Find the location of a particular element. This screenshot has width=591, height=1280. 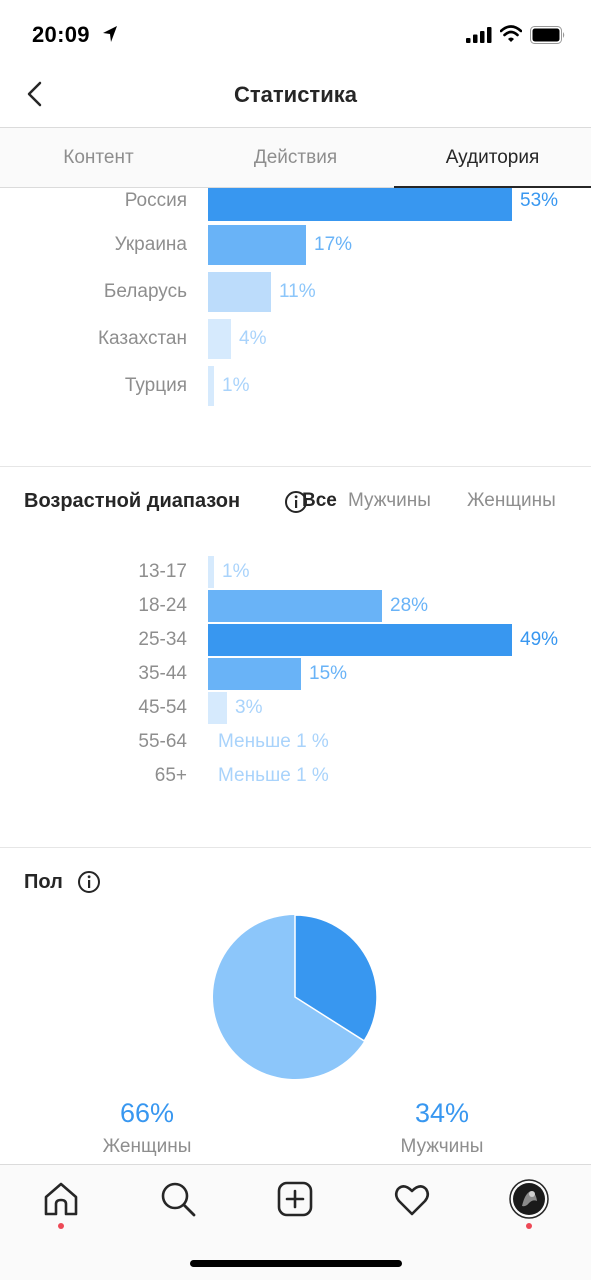

country-row: Казахстан 4% is located at coordinates (295, 339).